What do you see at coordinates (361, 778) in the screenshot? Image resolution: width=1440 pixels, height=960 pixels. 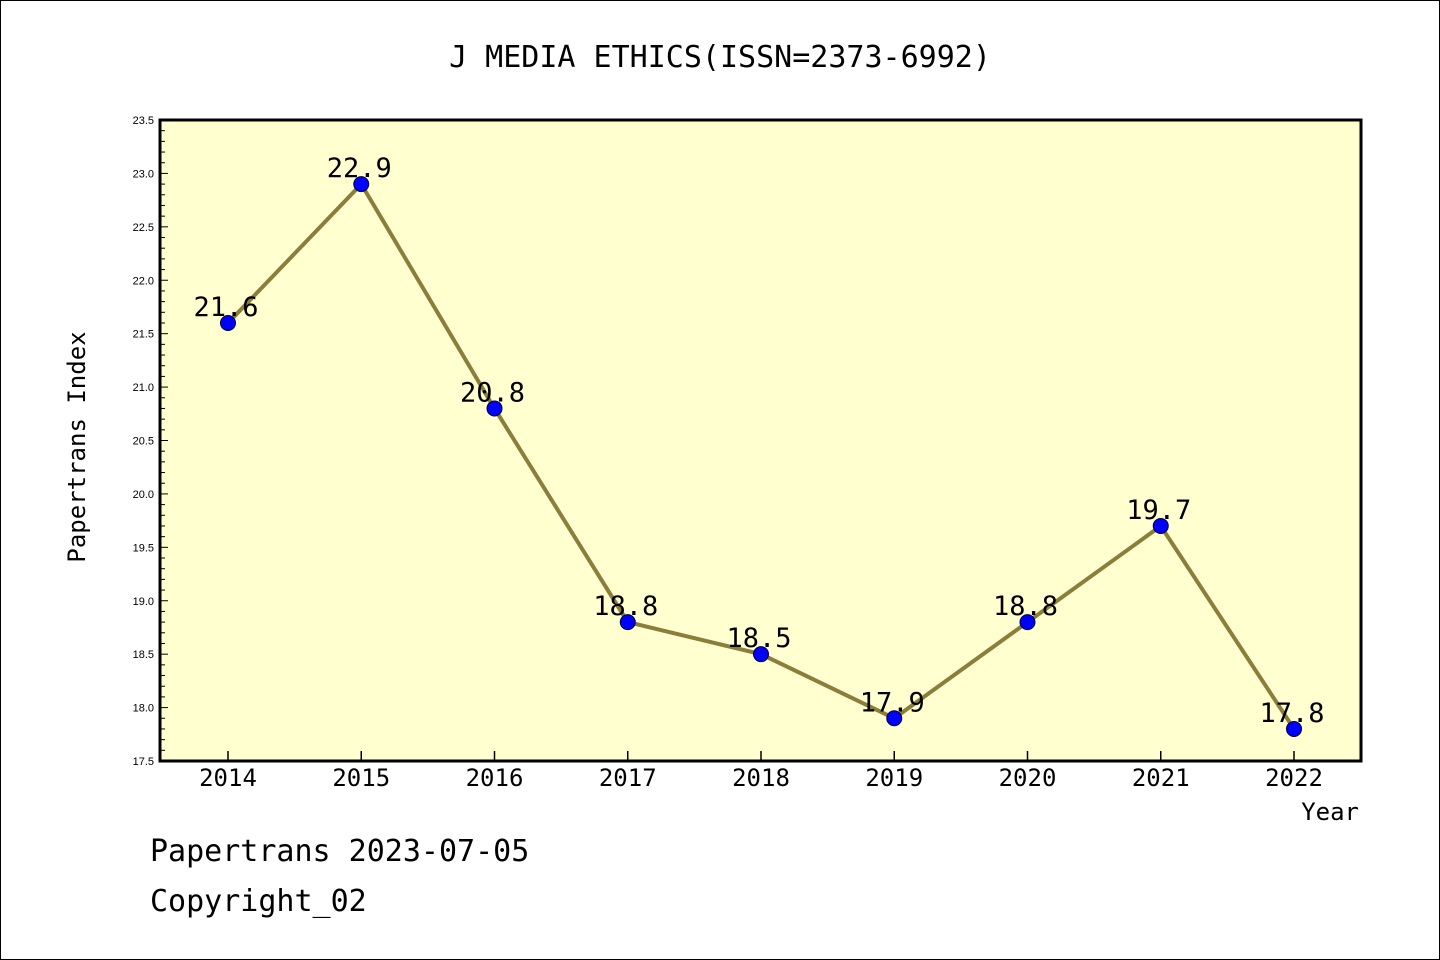 I see `x-tick-label: 2015` at bounding box center [361, 778].